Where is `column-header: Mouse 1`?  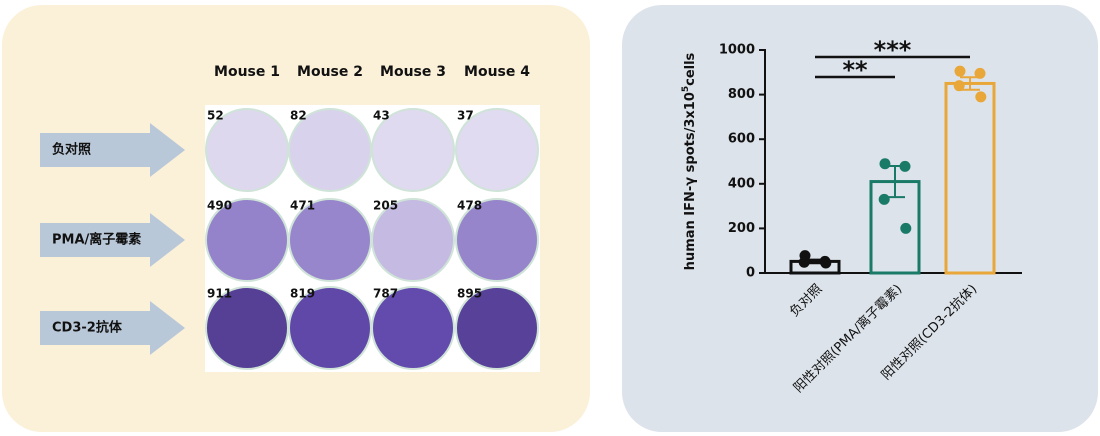 column-header: Mouse 1 is located at coordinates (247, 72).